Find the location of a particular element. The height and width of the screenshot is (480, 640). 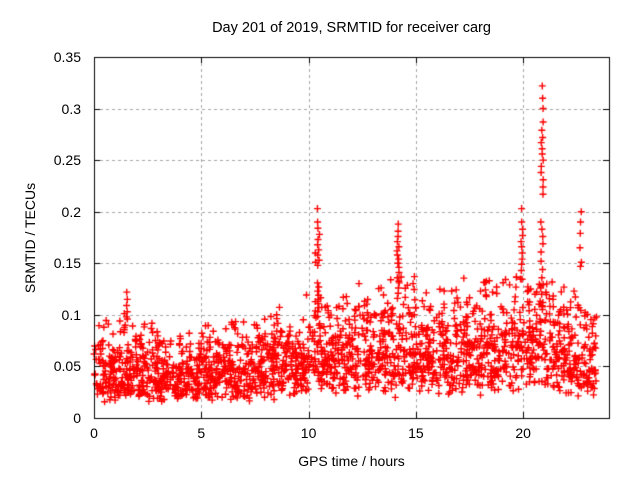

x-tick-label: 10 is located at coordinates (308, 433).